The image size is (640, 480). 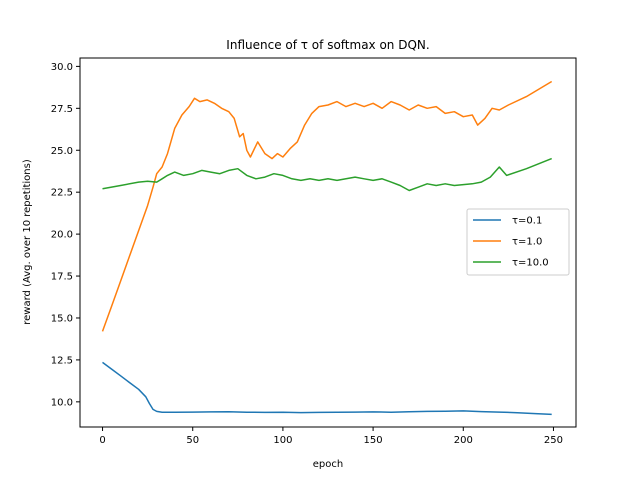 I want to click on x-tick-label: 250, so click(x=553, y=440).